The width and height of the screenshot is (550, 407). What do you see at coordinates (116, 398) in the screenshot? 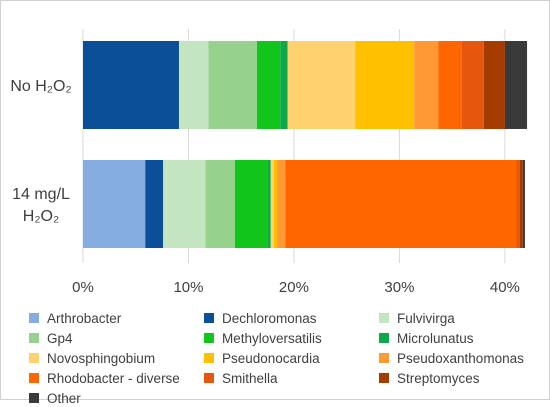
I see `legend-item: Other` at bounding box center [116, 398].